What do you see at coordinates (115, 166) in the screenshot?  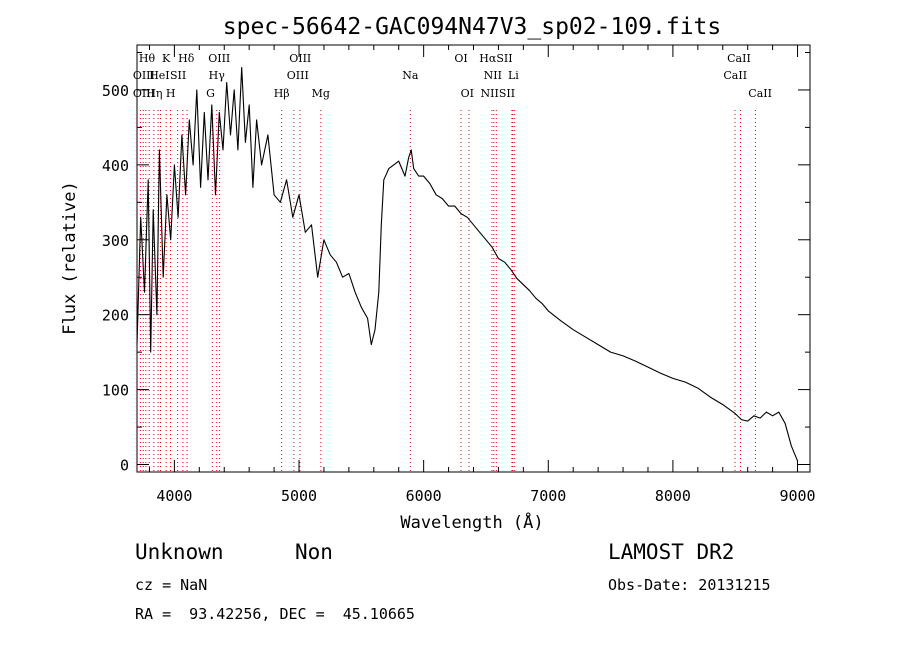 I see `y-tick-label: 400` at bounding box center [115, 166].